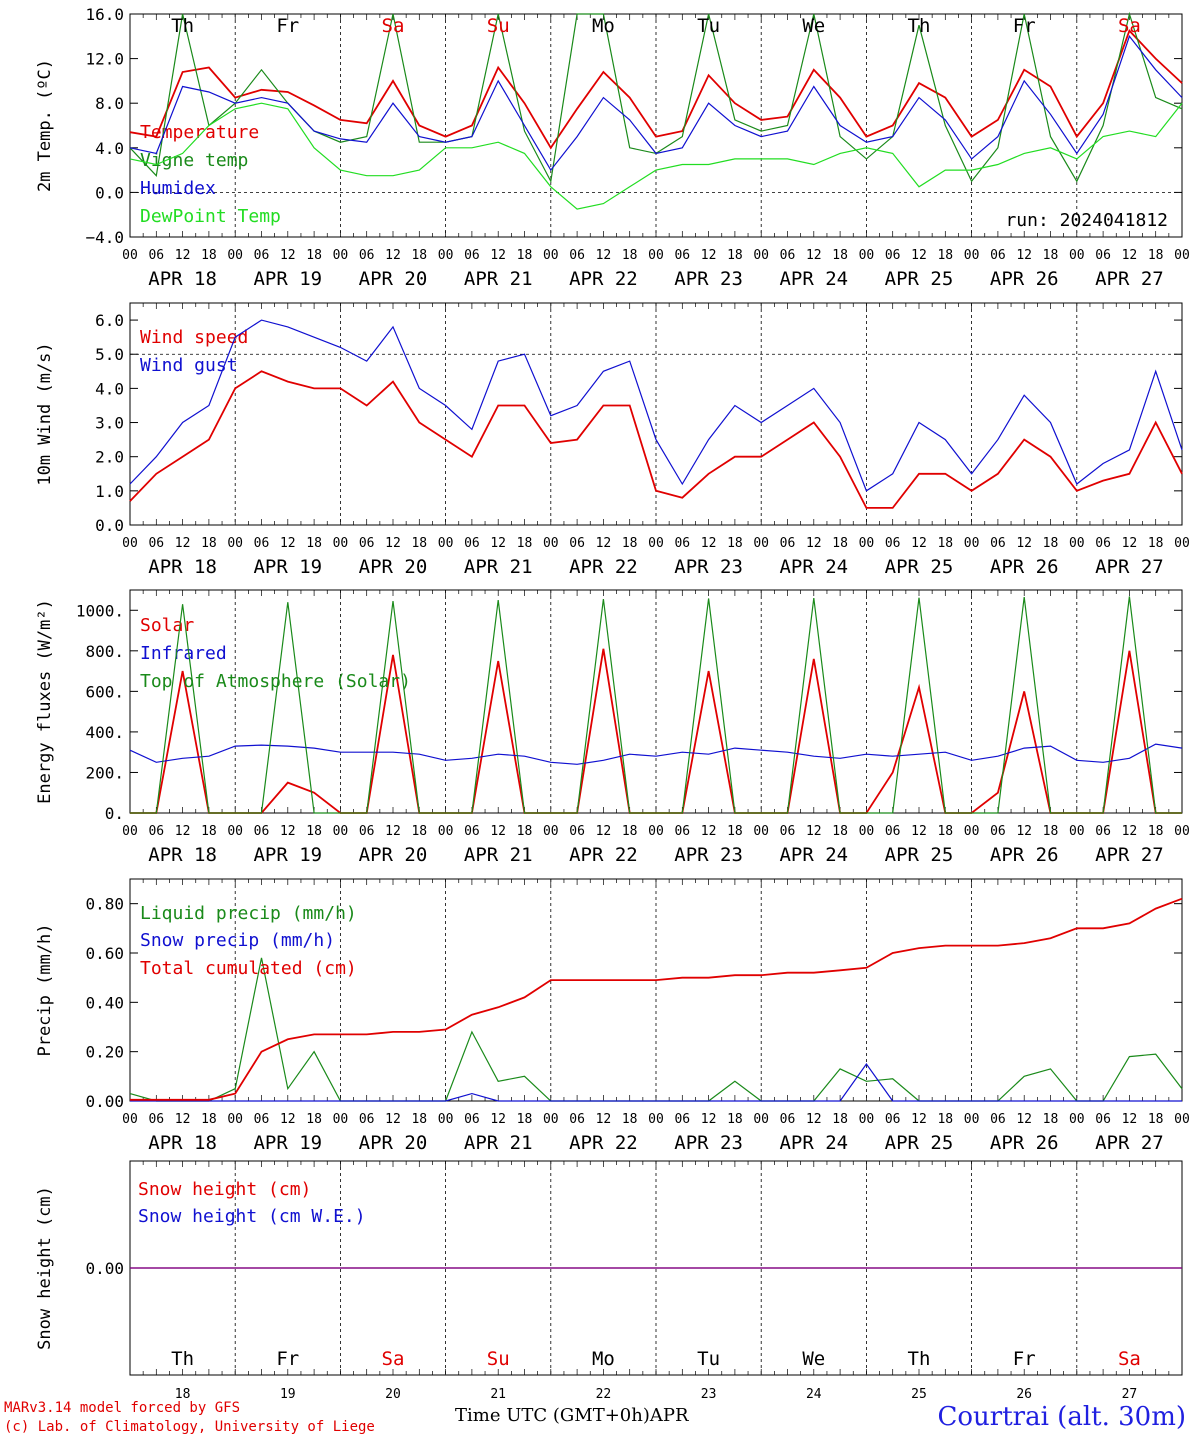 This screenshot has width=1194, height=1440. What do you see at coordinates (1024, 567) in the screenshot?
I see `x-day-label: APR 26` at bounding box center [1024, 567].